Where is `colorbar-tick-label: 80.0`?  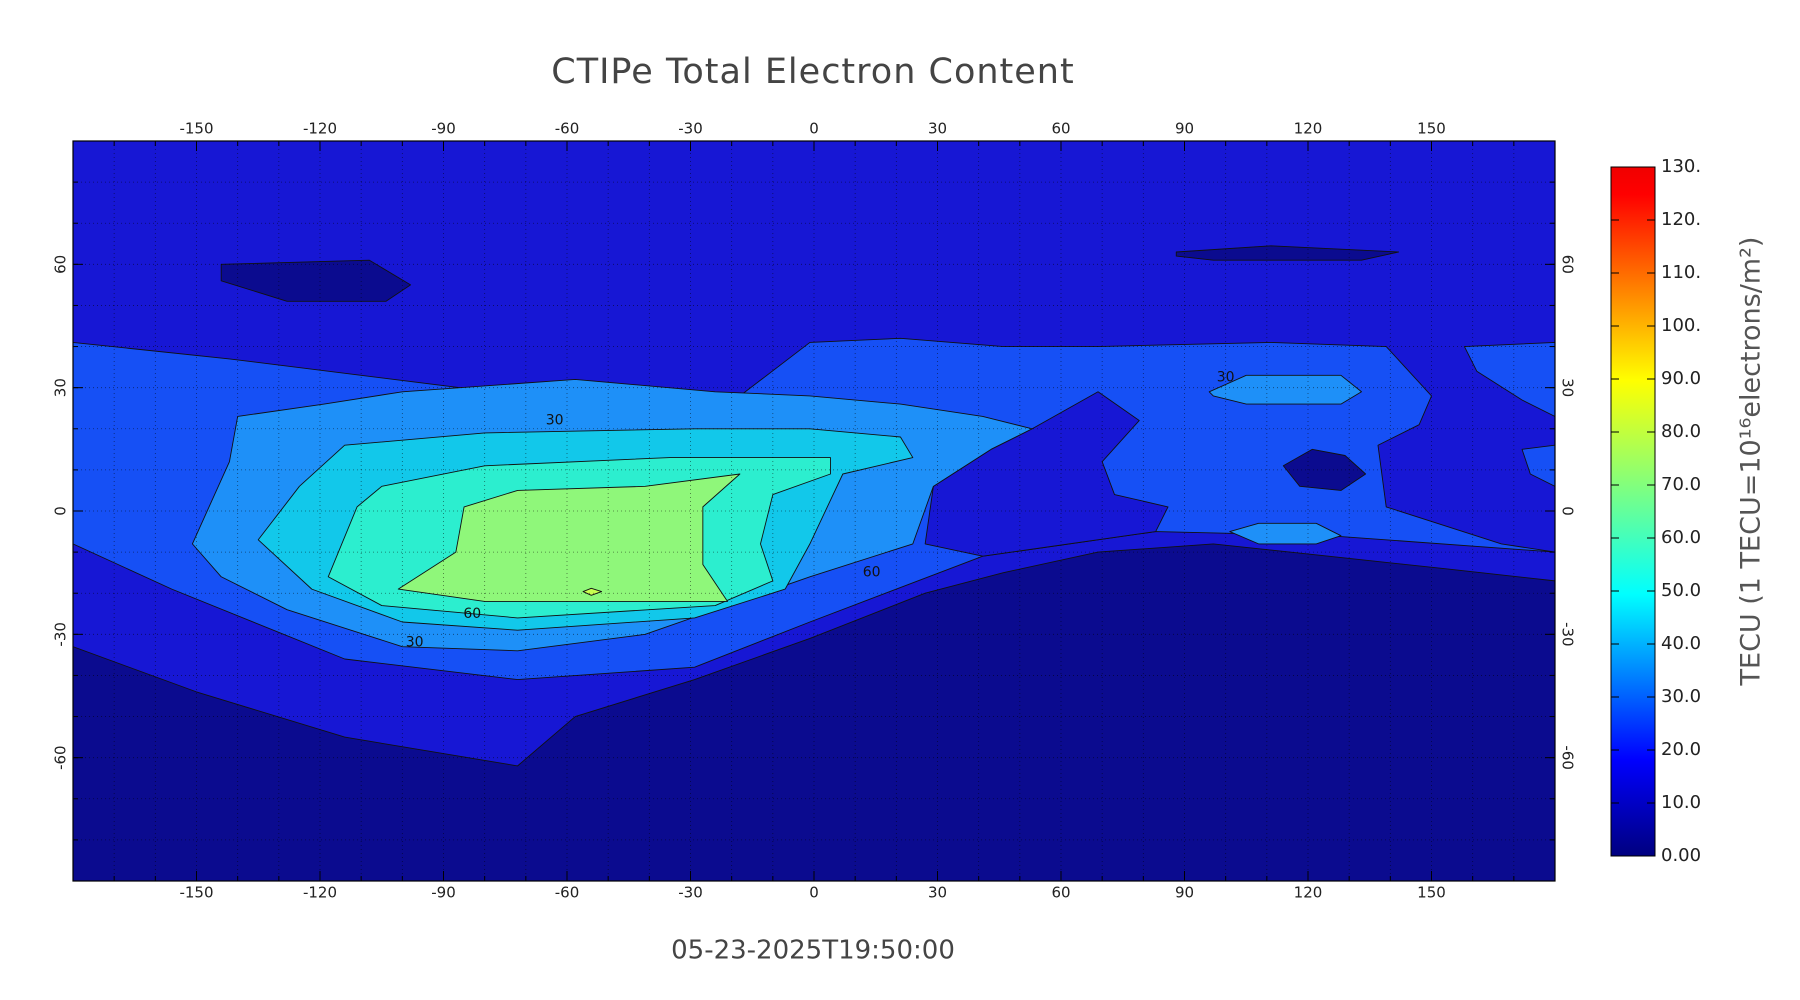 colorbar-tick-label: 80.0 is located at coordinates (1681, 431).